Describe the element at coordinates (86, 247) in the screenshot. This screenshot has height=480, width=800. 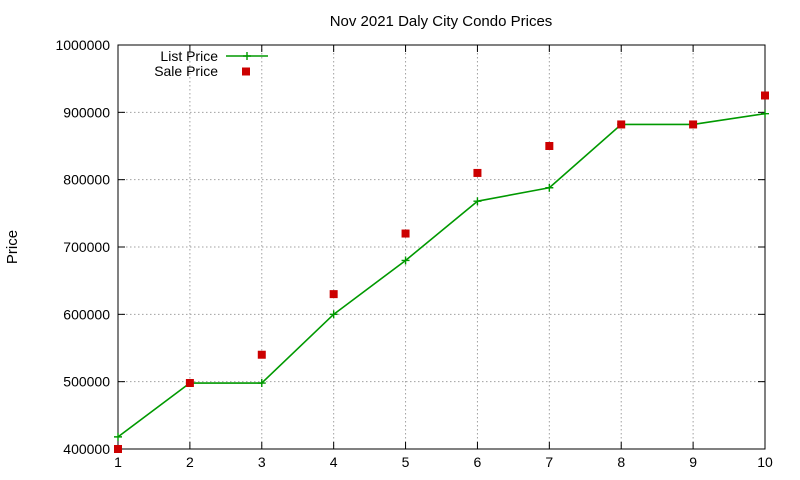
I see `y-tick-label: 700000` at that location.